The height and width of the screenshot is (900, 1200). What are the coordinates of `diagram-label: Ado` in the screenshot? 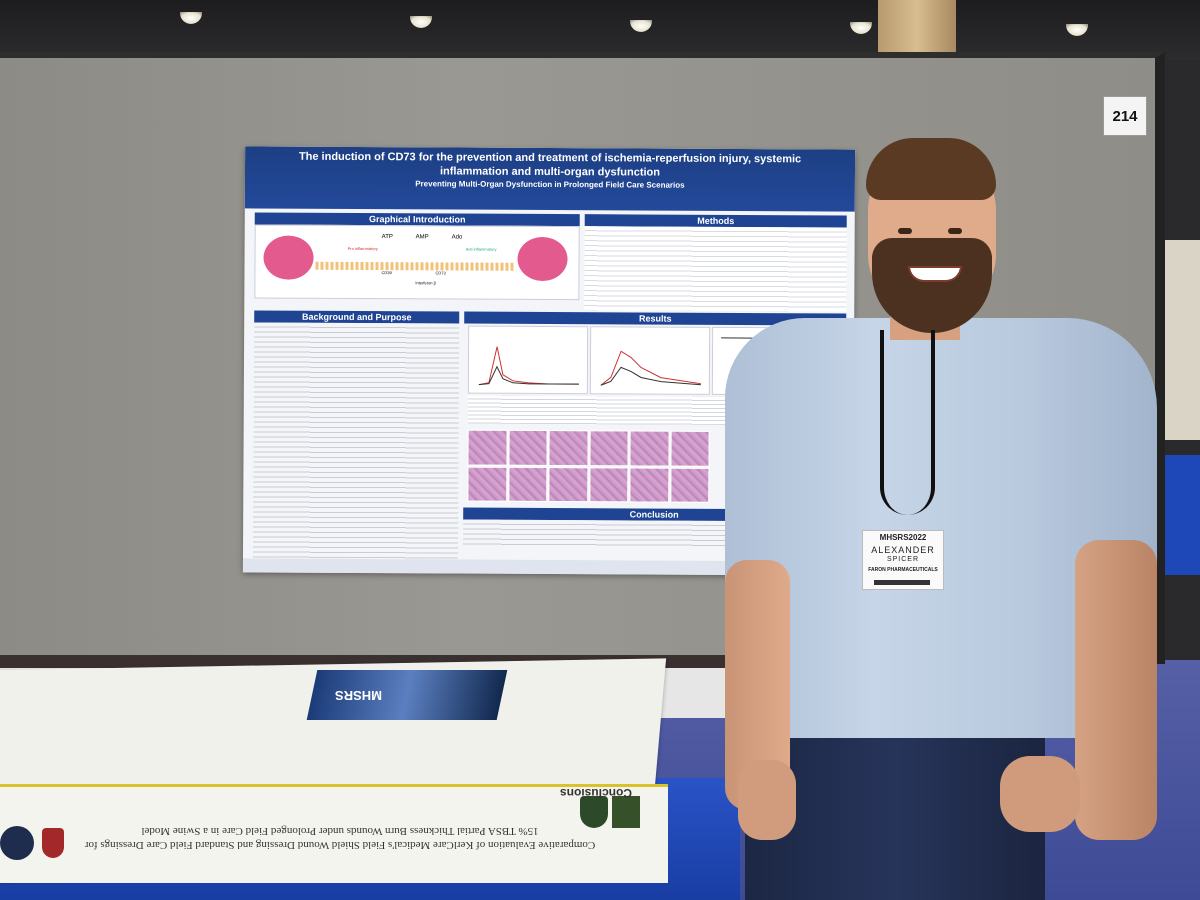 It's located at (457, 237).